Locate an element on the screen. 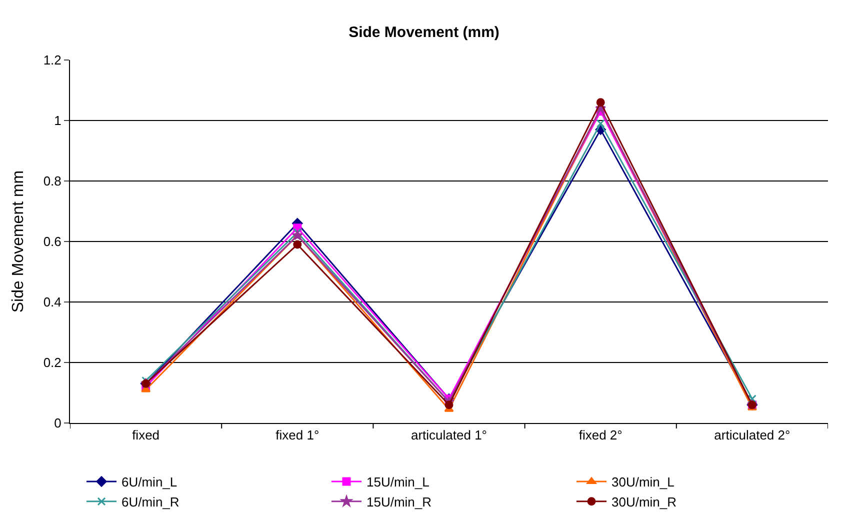 The image size is (848, 529). x-tick-label: articulated 2° is located at coordinates (752, 435).